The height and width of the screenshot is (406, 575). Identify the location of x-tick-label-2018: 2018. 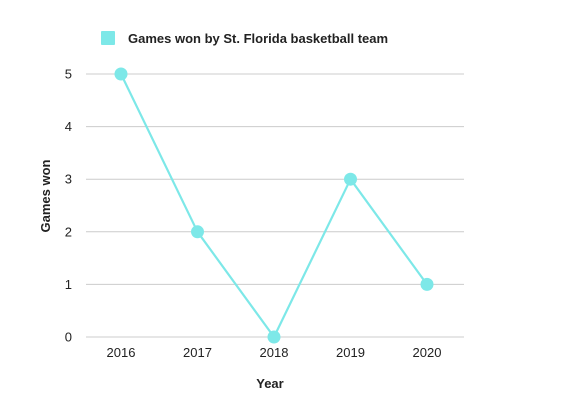
(274, 352).